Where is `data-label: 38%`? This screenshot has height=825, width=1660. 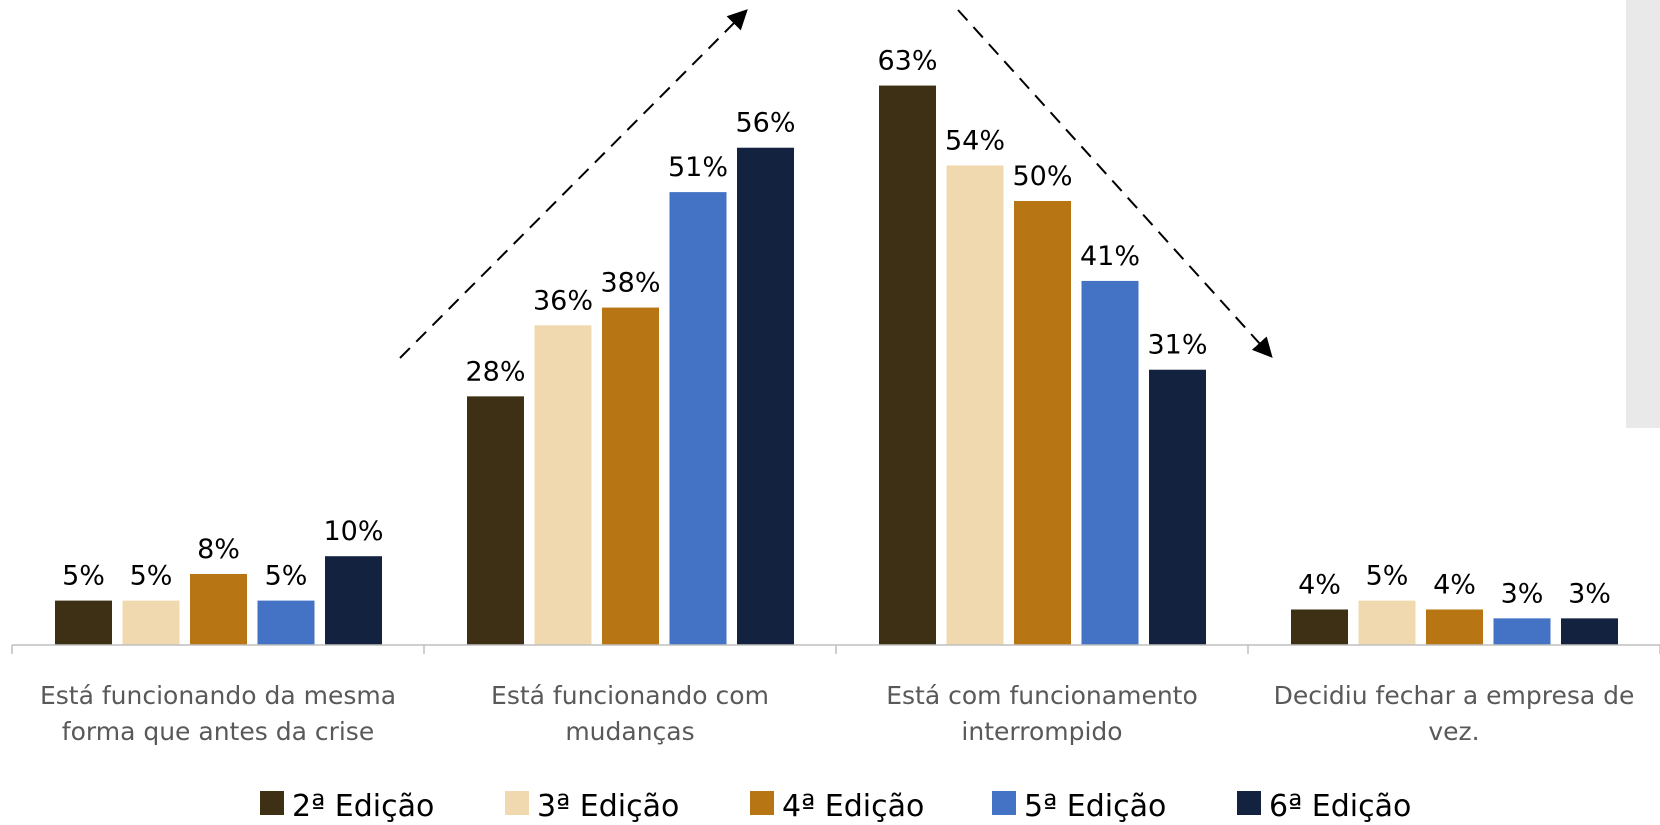
data-label: 38% is located at coordinates (630, 283).